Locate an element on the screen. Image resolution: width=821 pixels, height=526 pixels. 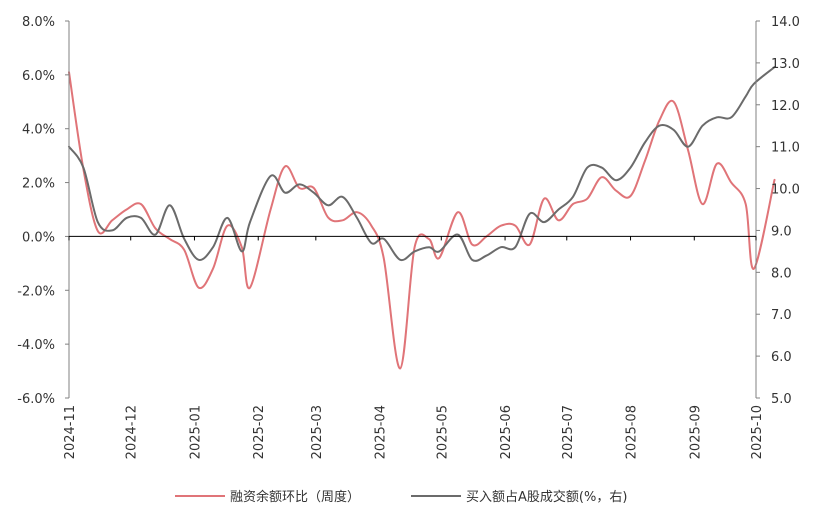
legend-label-buy-ratio: 买入额占A股成交额(%，右) is located at coordinates (546, 497).